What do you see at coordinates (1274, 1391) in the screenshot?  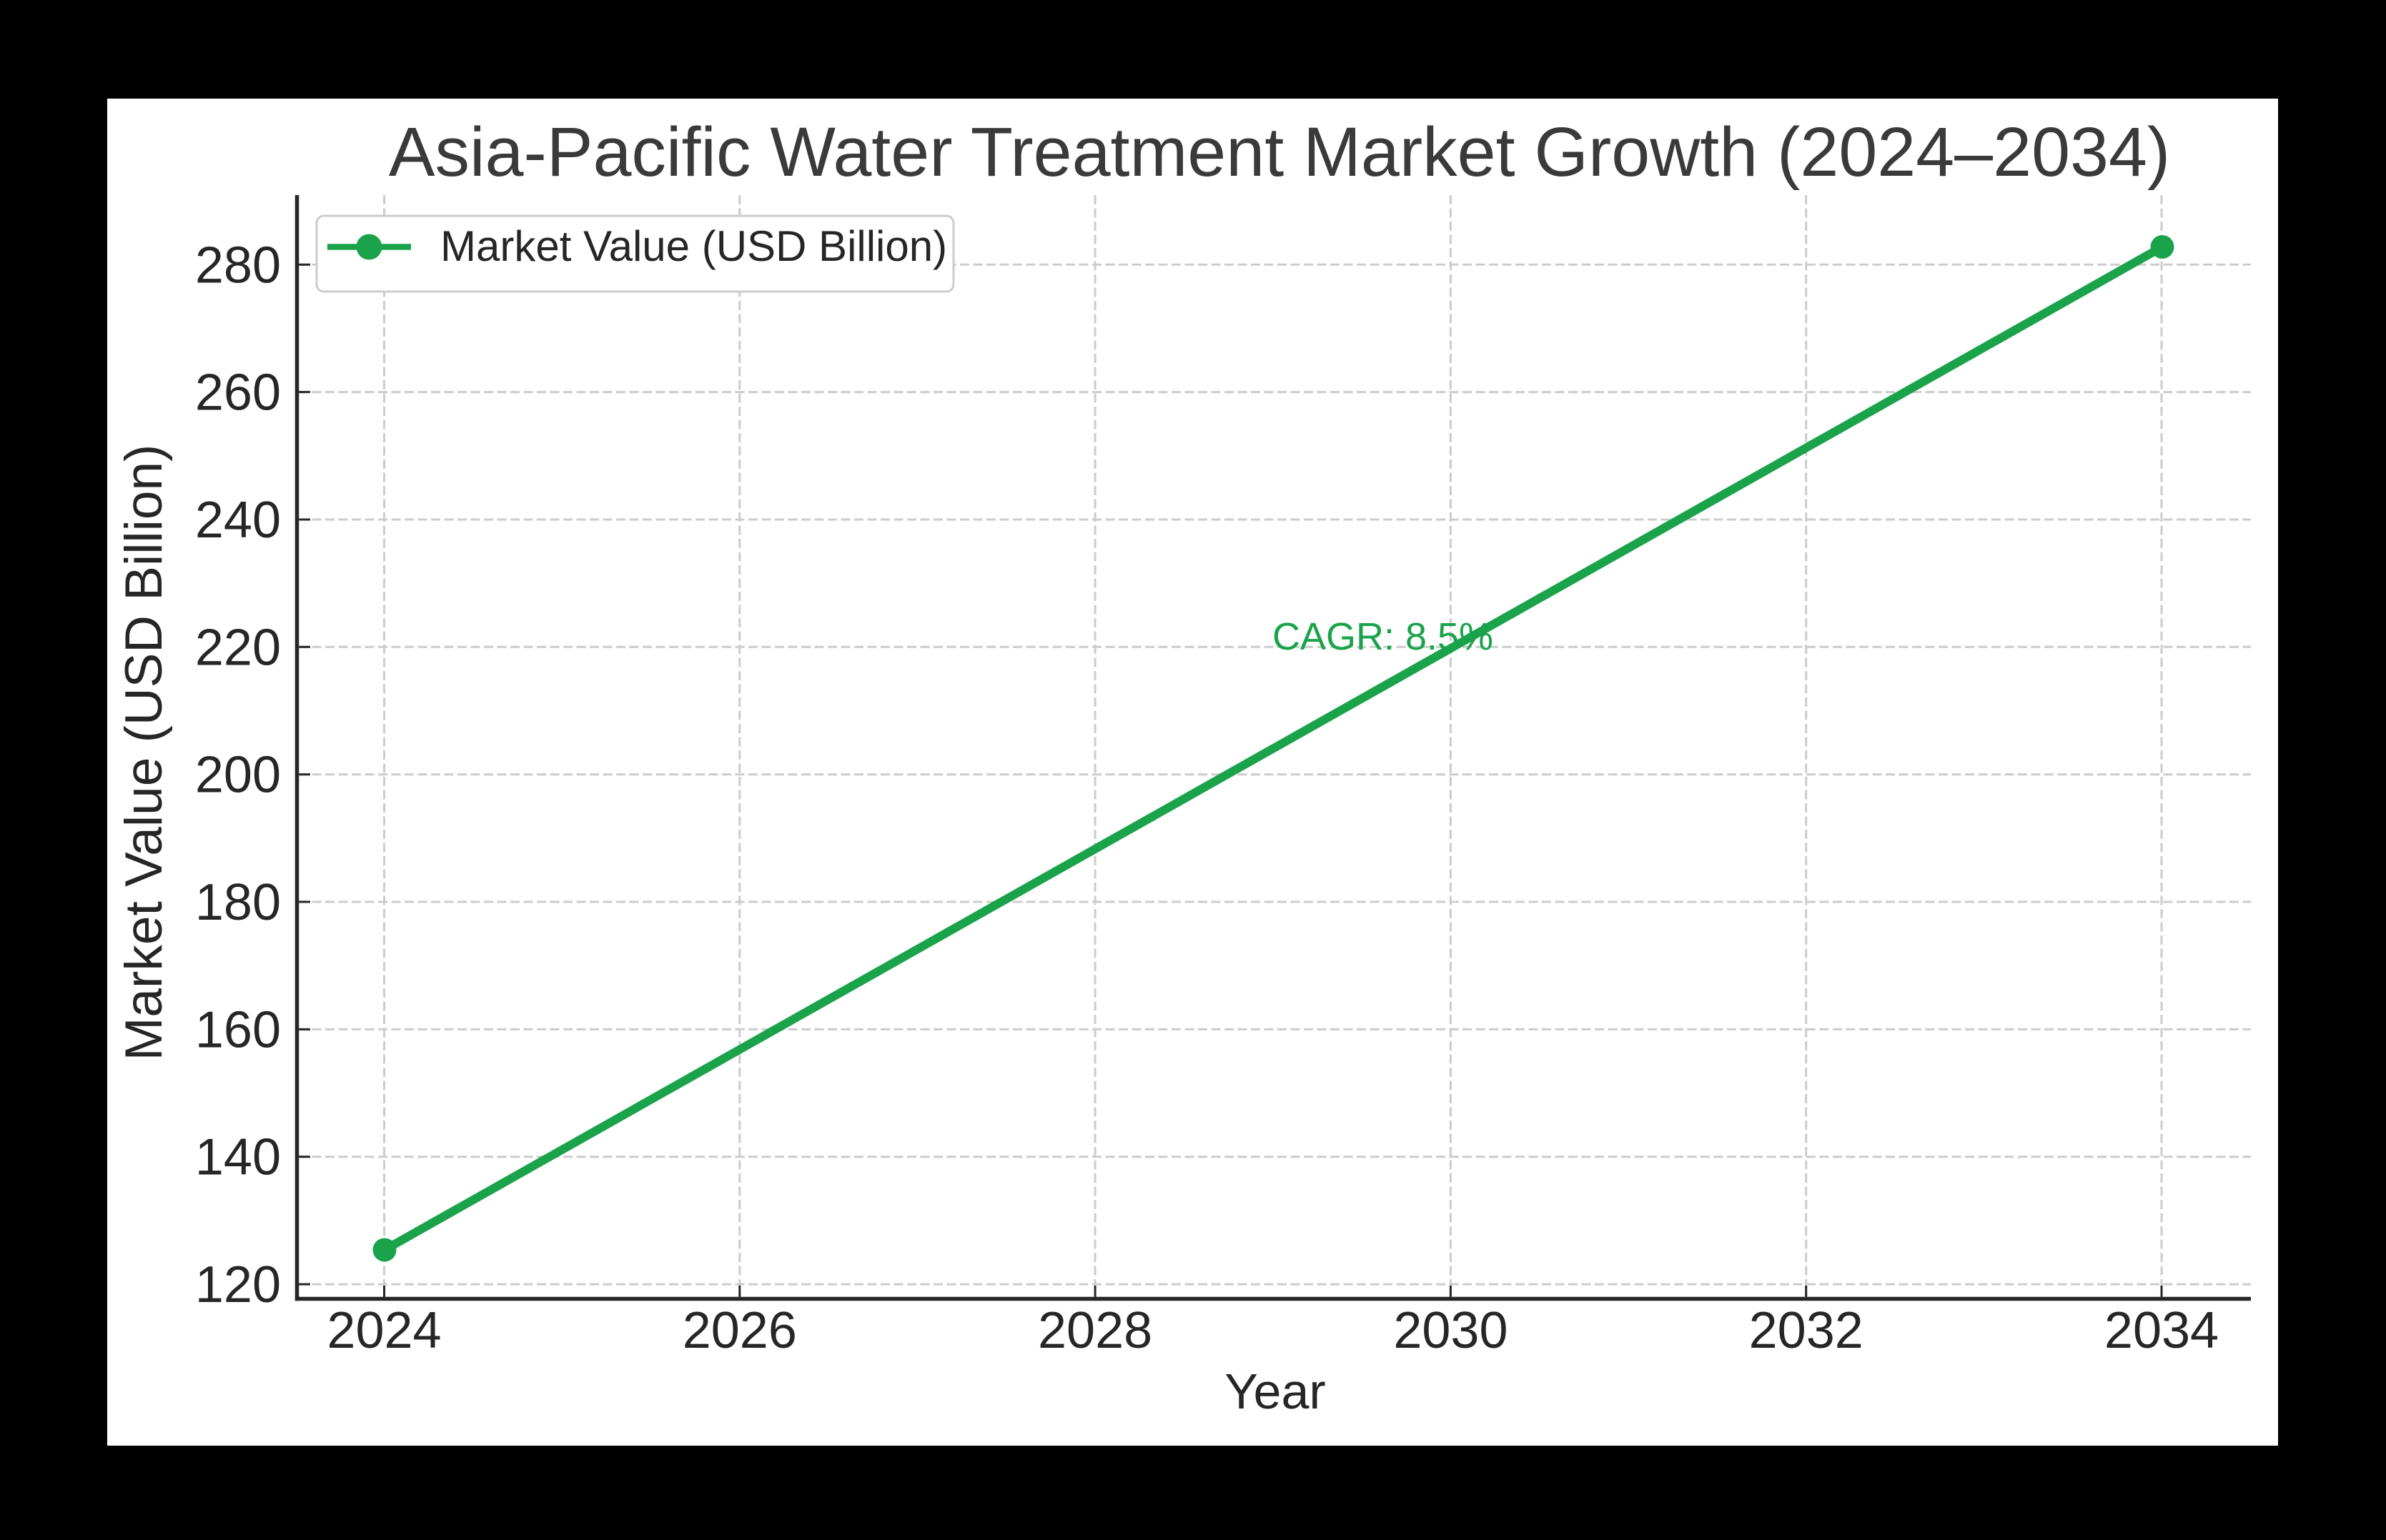 I see `svg-text: Year` at bounding box center [1274, 1391].